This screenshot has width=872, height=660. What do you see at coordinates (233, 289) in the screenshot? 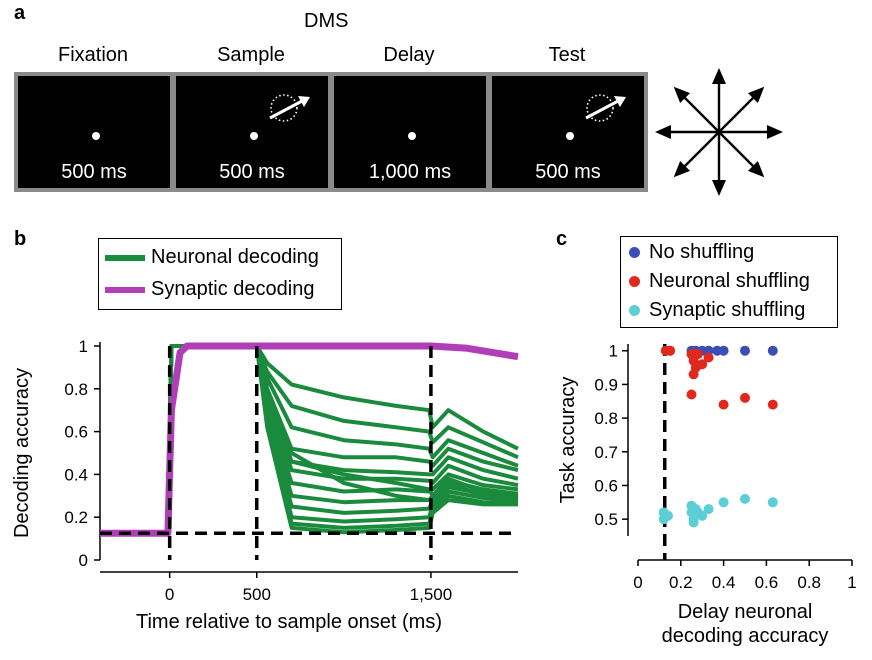
I see `legend-label-synaptic-decoding: Synaptic decoding` at bounding box center [233, 289].